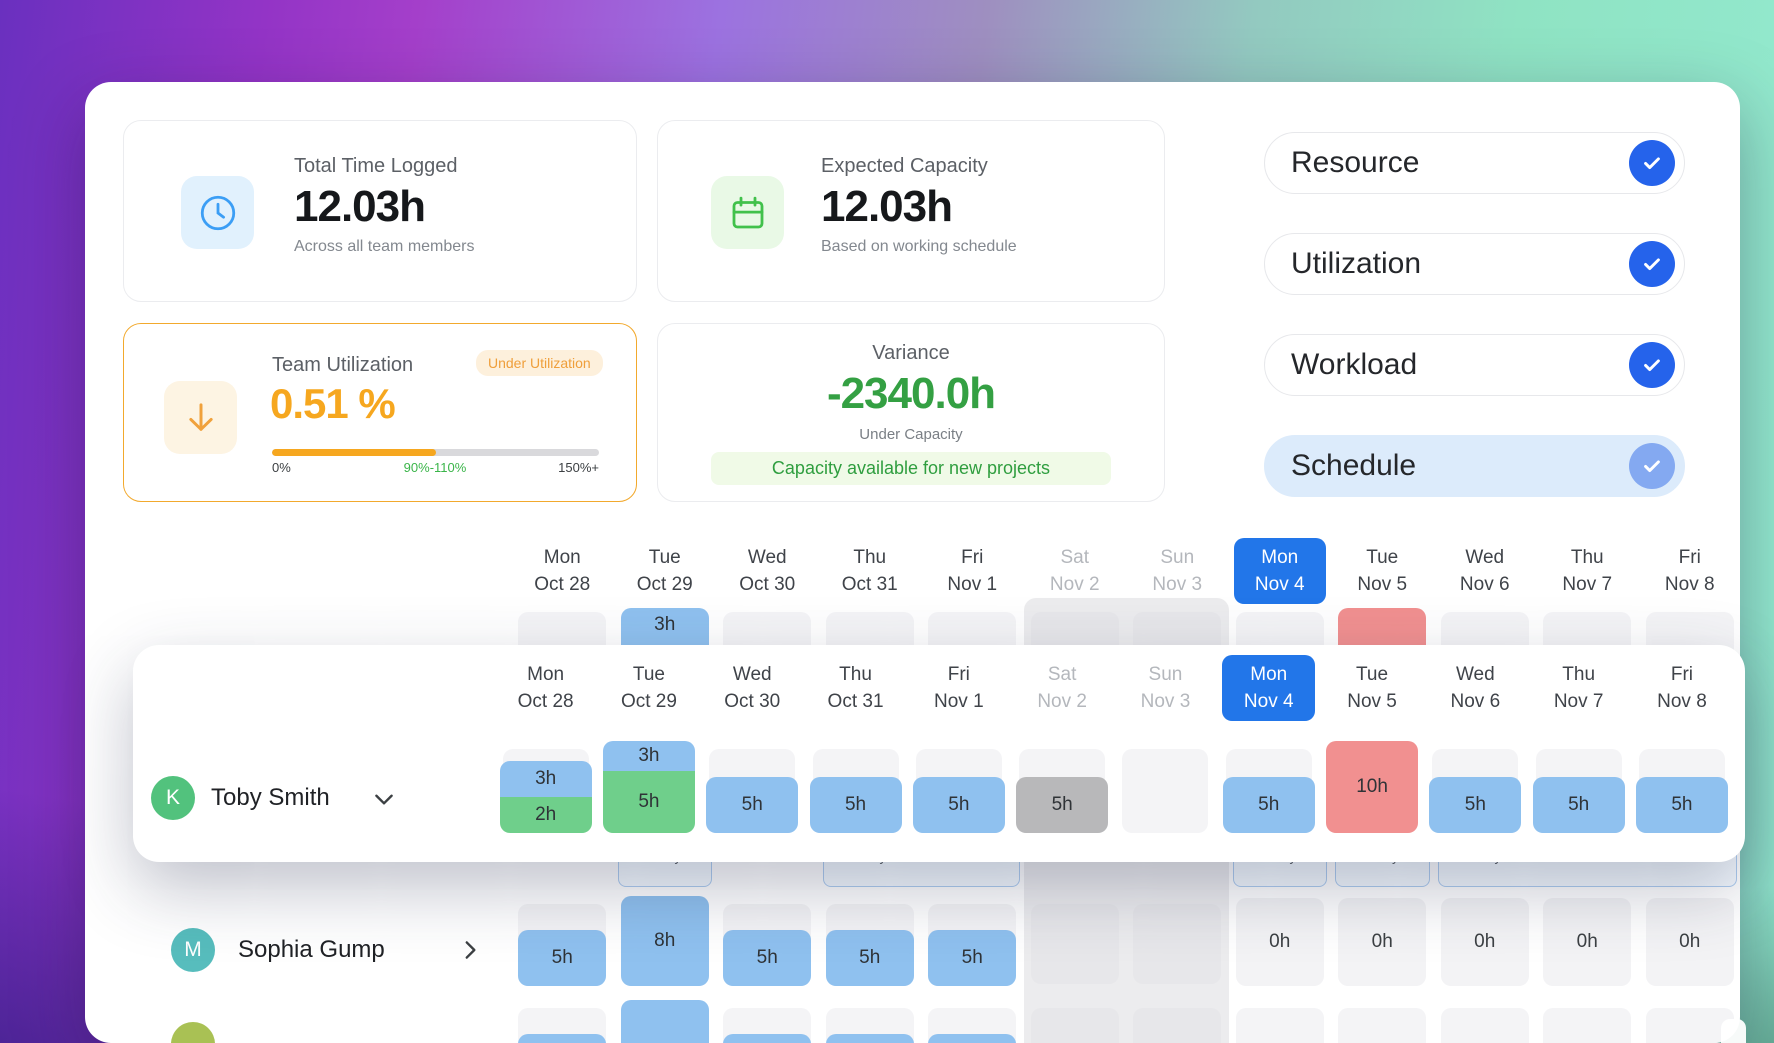  I want to click on overlay-day-header: Sun Nov 3, so click(1165, 688).